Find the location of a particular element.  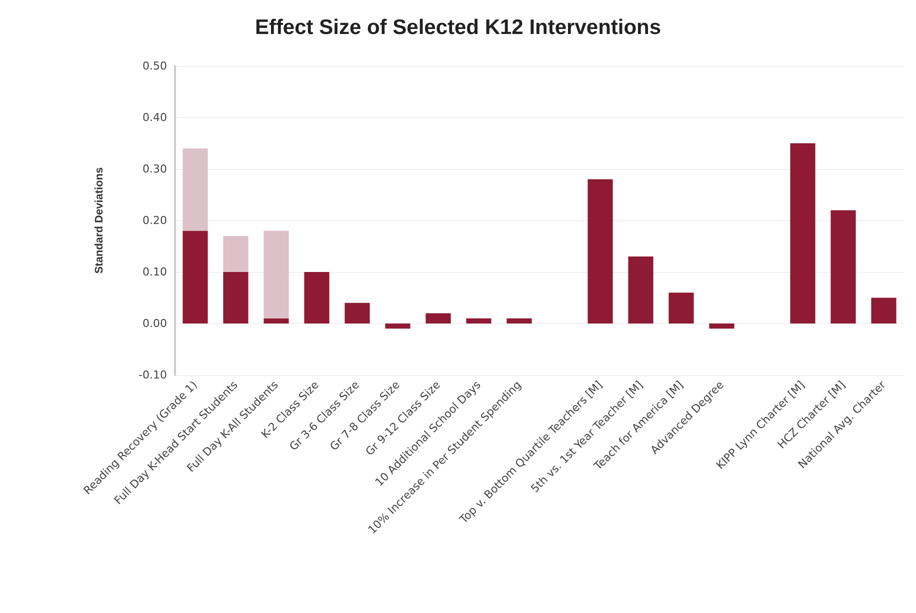

y-tick-label: 0.30 is located at coordinates (154, 169).